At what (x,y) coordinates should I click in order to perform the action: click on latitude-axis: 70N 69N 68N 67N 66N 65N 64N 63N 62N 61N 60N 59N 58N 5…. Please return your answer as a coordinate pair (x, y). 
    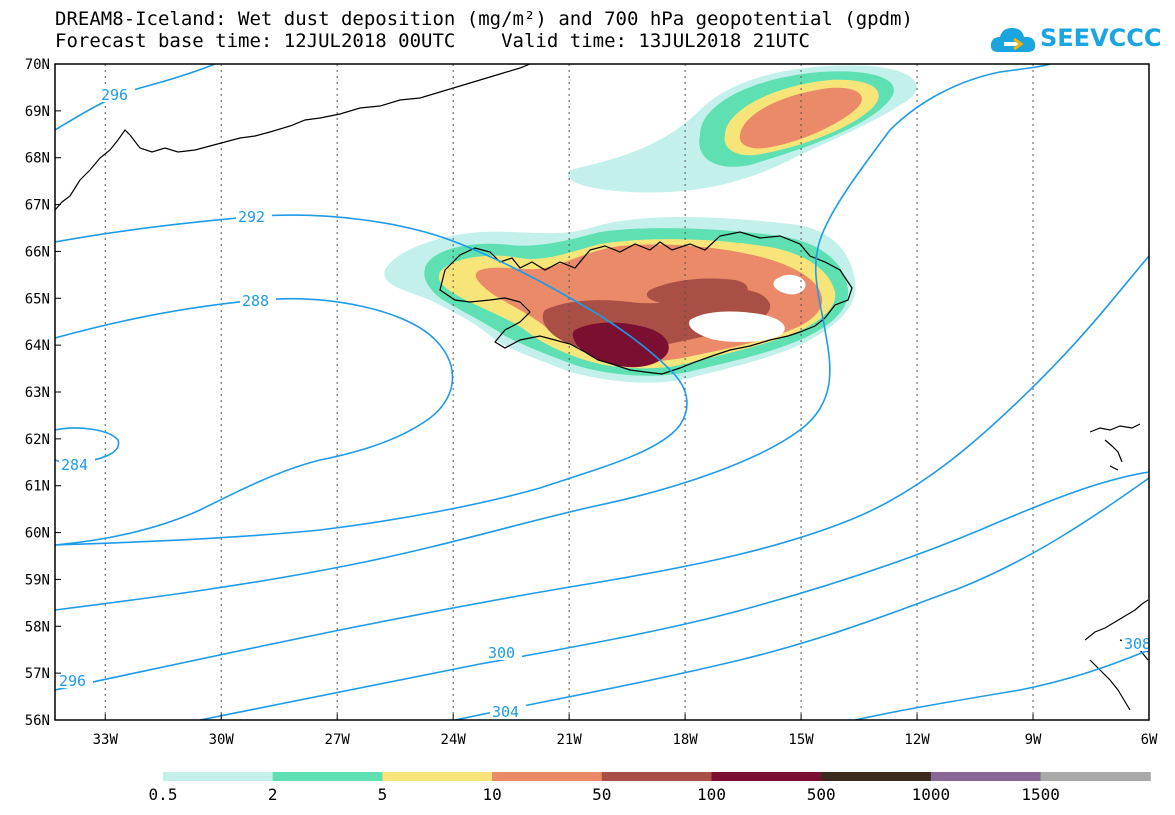
    Looking at the image, I should click on (43, 393).